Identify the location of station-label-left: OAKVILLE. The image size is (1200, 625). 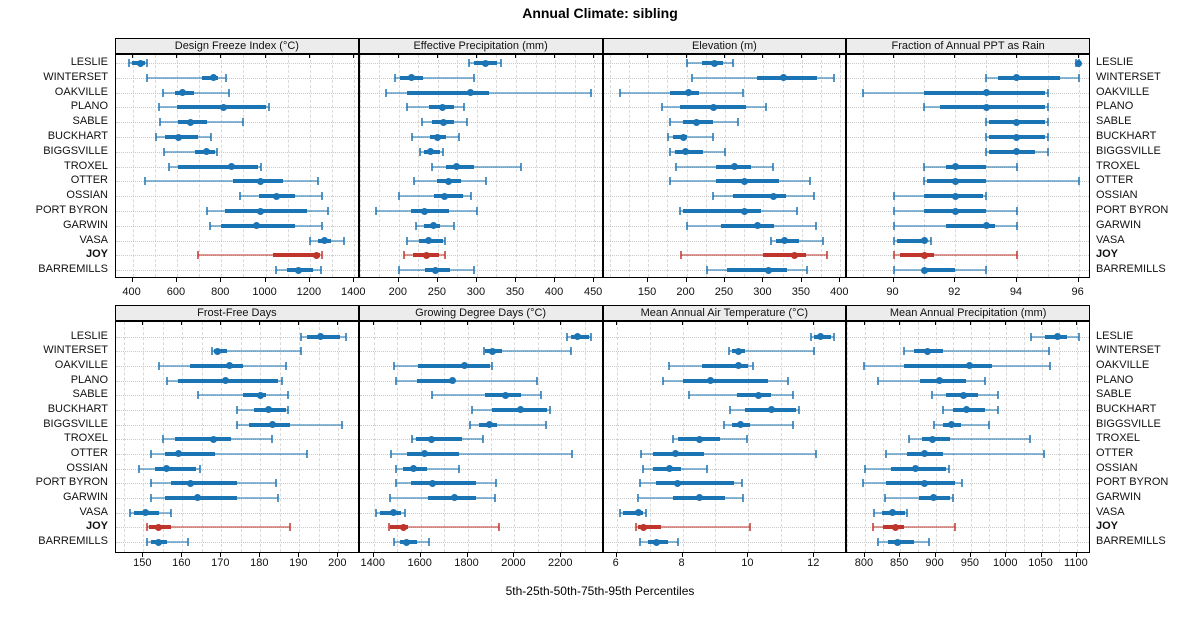
(81, 364).